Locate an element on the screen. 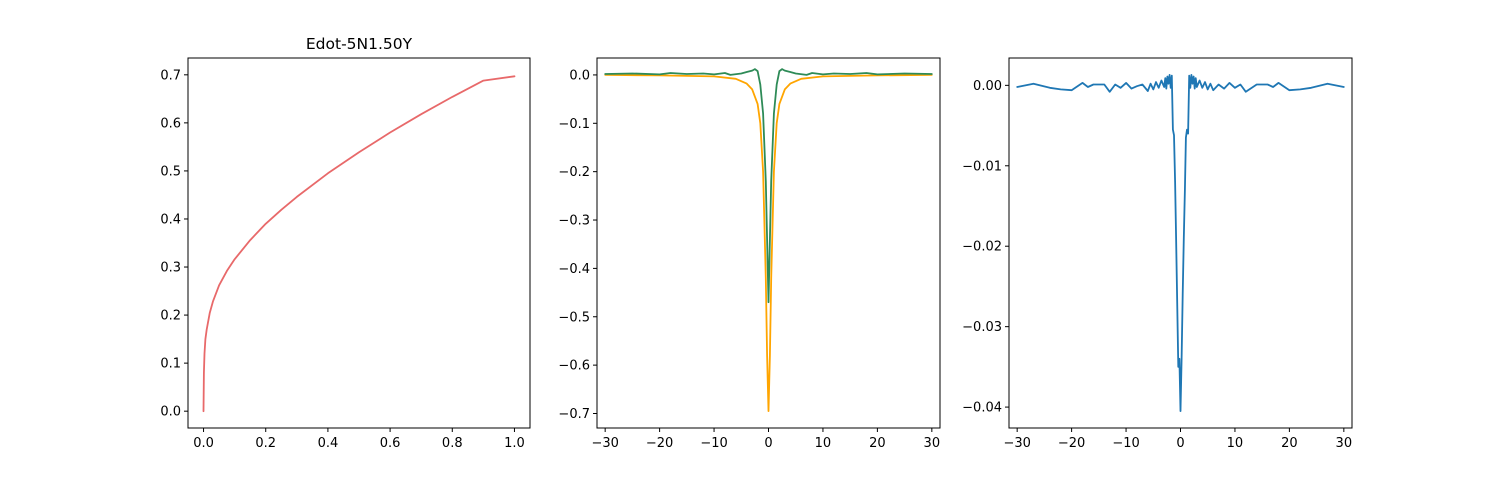  y-tick-label: −0.3 is located at coordinates (574, 221).